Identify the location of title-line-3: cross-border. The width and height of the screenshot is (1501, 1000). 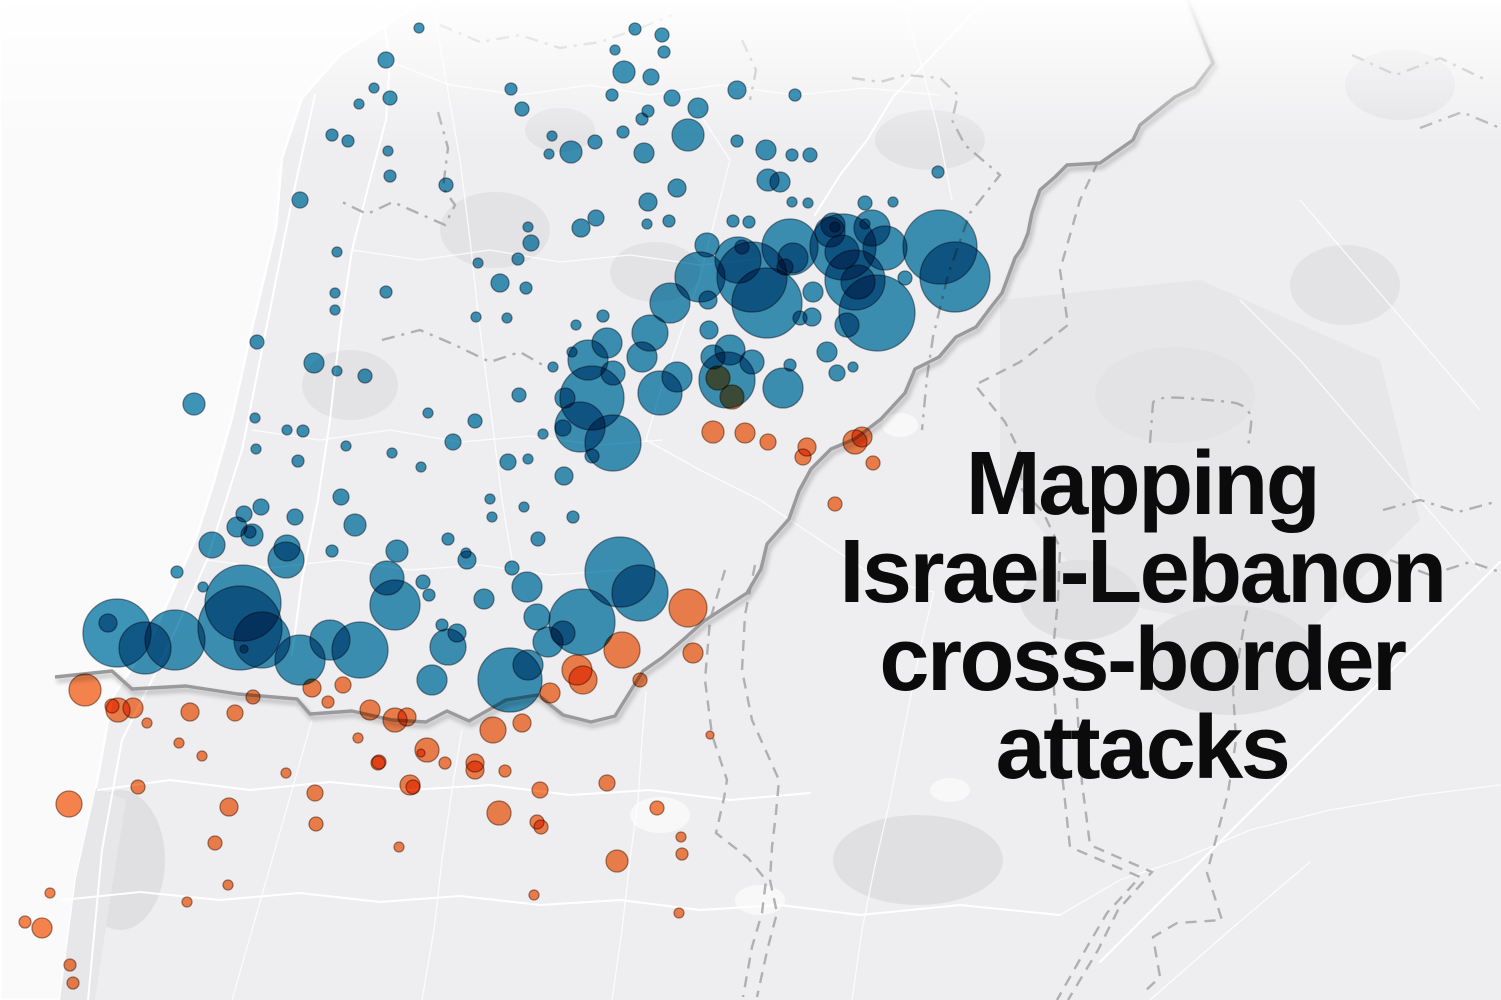
(1143, 660).